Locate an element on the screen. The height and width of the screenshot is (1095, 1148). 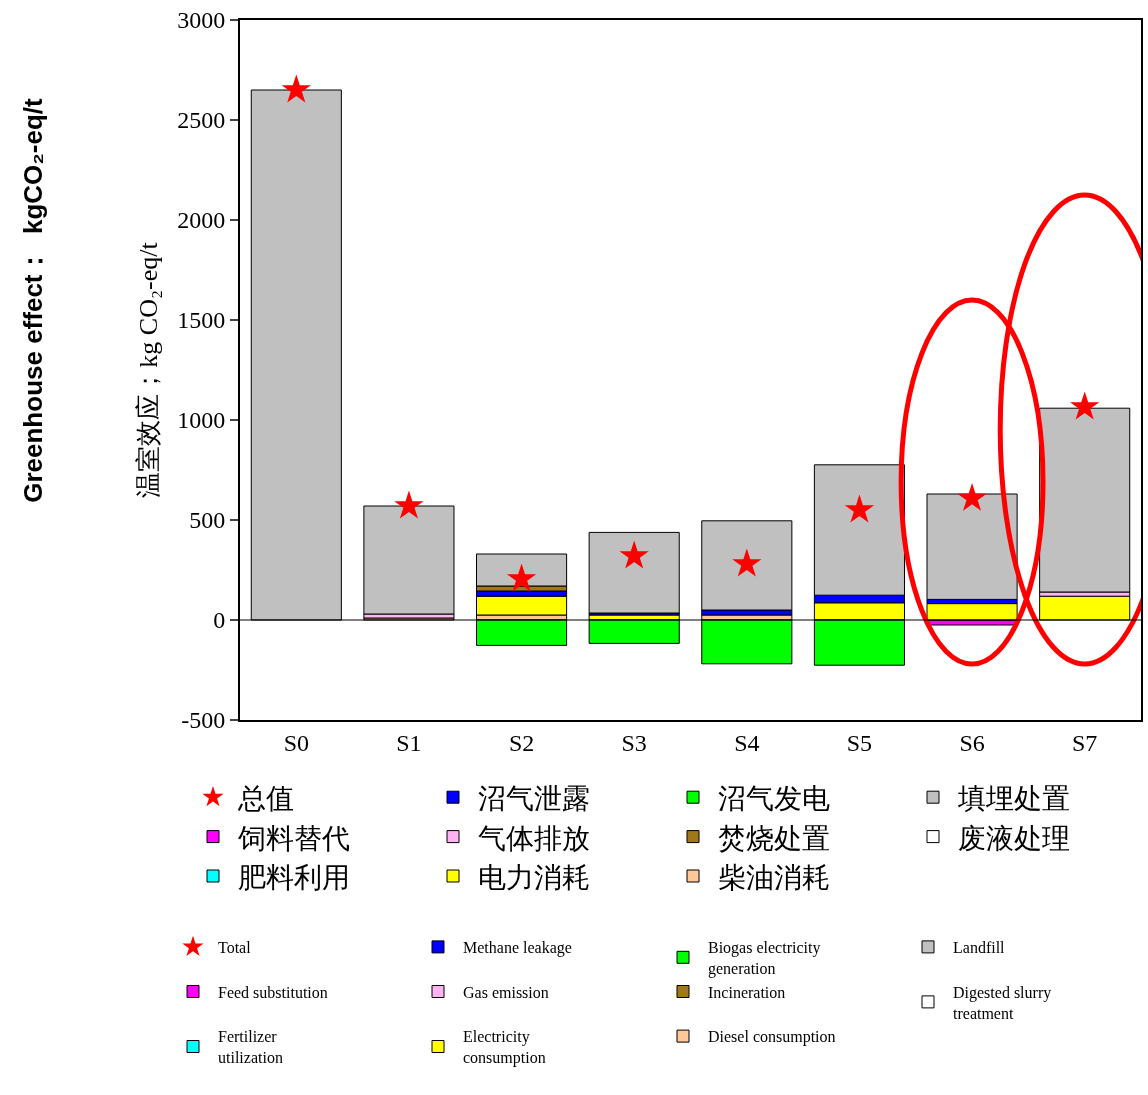
y-axis-title: 温室效应；kg CO₂-eq/t is located at coordinates (149, 369).